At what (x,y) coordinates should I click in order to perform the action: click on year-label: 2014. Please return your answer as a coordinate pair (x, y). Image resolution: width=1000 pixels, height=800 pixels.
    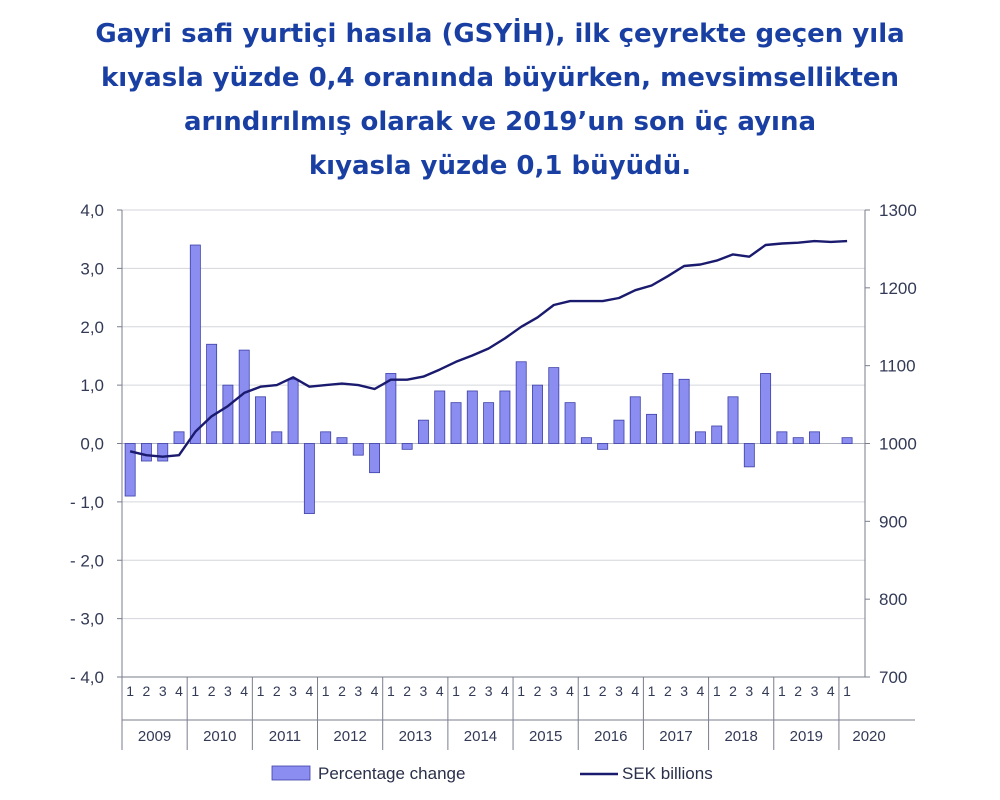
    Looking at the image, I should click on (480, 736).